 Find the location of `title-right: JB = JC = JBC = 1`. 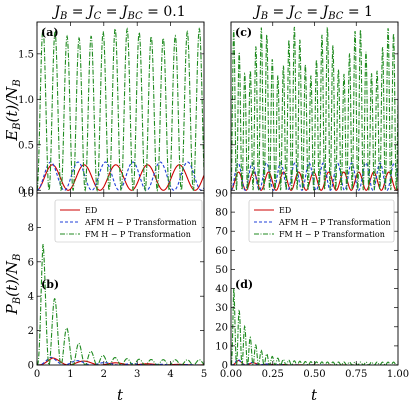

title-right: JB = JC = JBC = 1 is located at coordinates (312, 13).